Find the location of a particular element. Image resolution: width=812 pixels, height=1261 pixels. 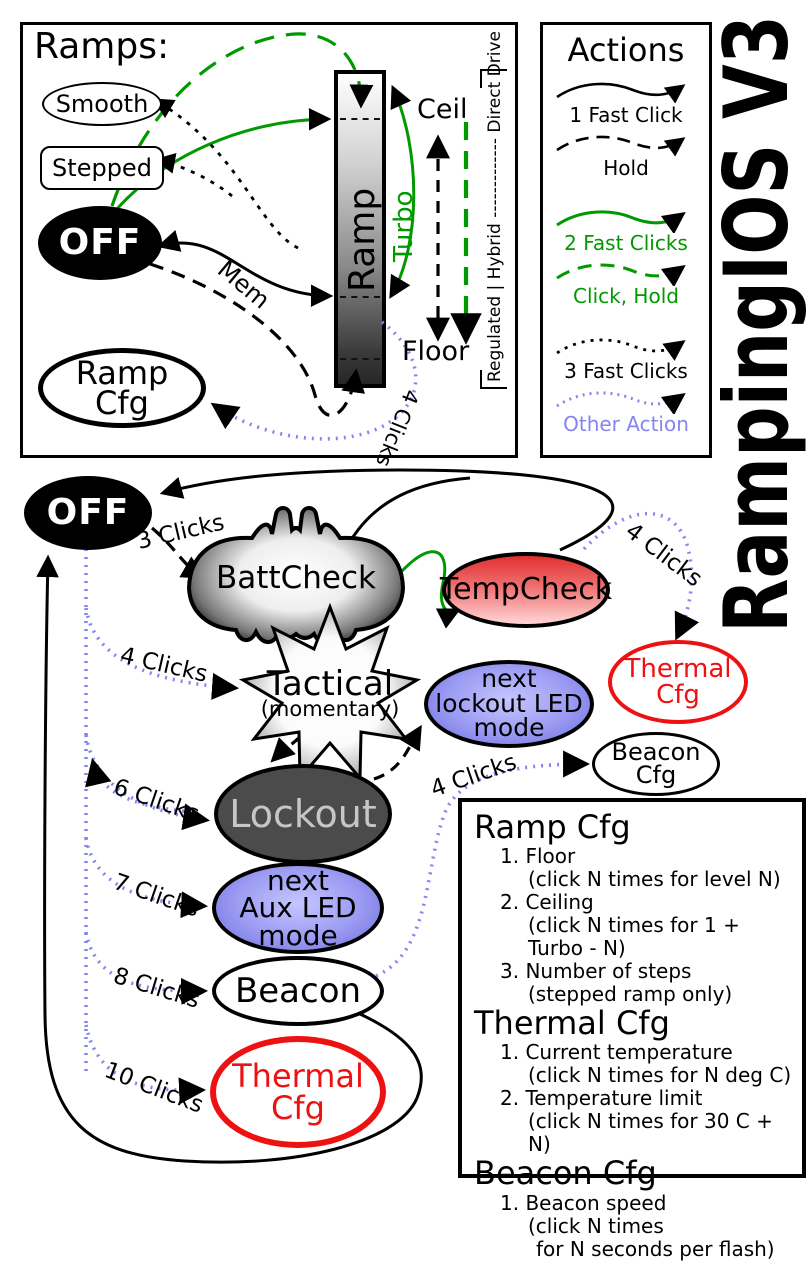

thermal-cfg-node-top: Thermal Cfg is located at coordinates (678, 682).